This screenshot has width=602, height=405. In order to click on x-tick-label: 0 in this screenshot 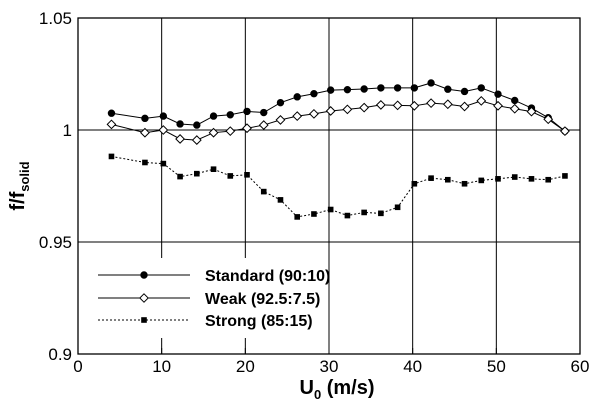, I will do `click(77, 366)`.